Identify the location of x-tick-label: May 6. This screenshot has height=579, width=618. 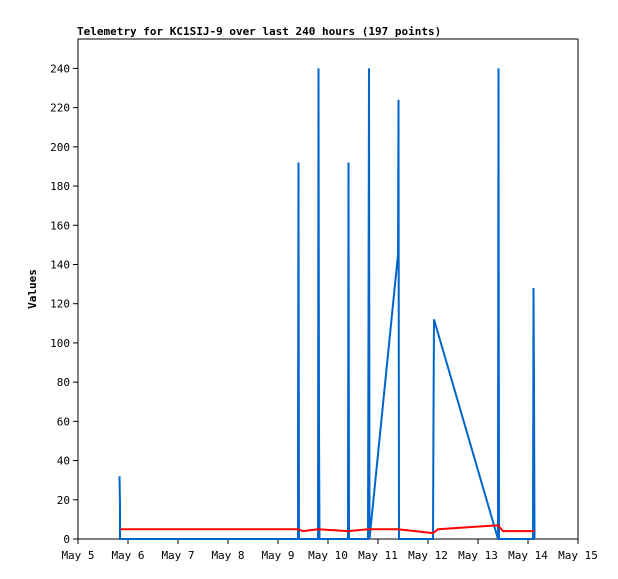
(127, 555).